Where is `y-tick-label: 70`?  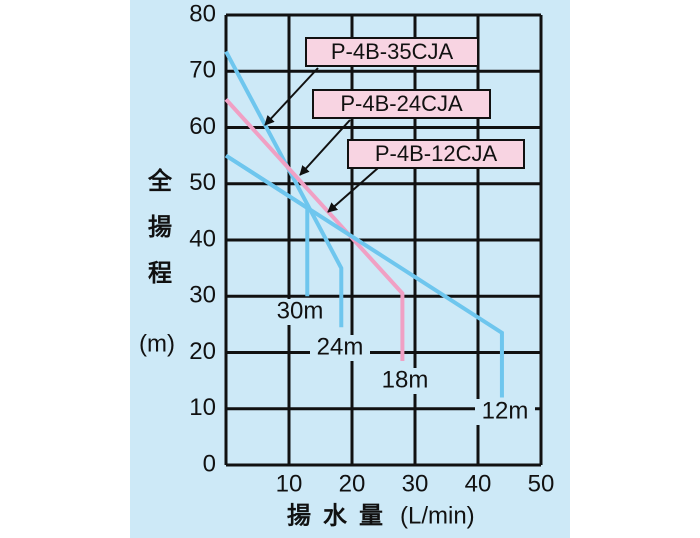 y-tick-label: 70 is located at coordinates (202, 70).